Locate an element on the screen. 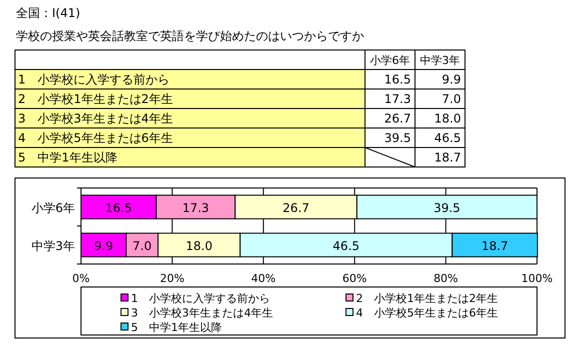 The width and height of the screenshot is (581, 347). data-label: 39.5 is located at coordinates (447, 208).